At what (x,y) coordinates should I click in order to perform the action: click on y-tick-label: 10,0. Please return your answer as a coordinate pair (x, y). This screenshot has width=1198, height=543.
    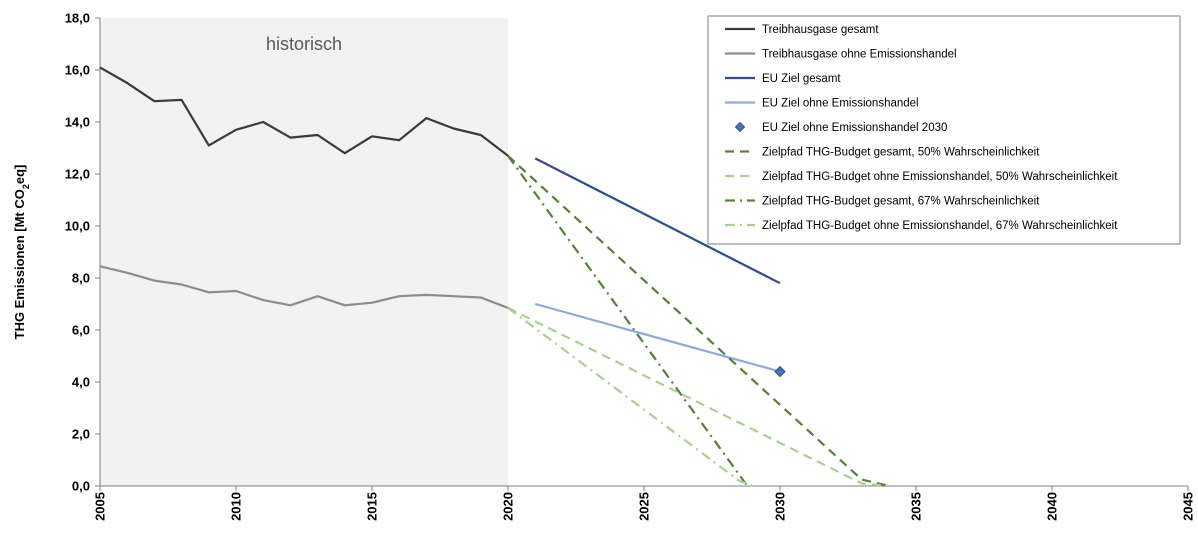
    Looking at the image, I should click on (77, 226).